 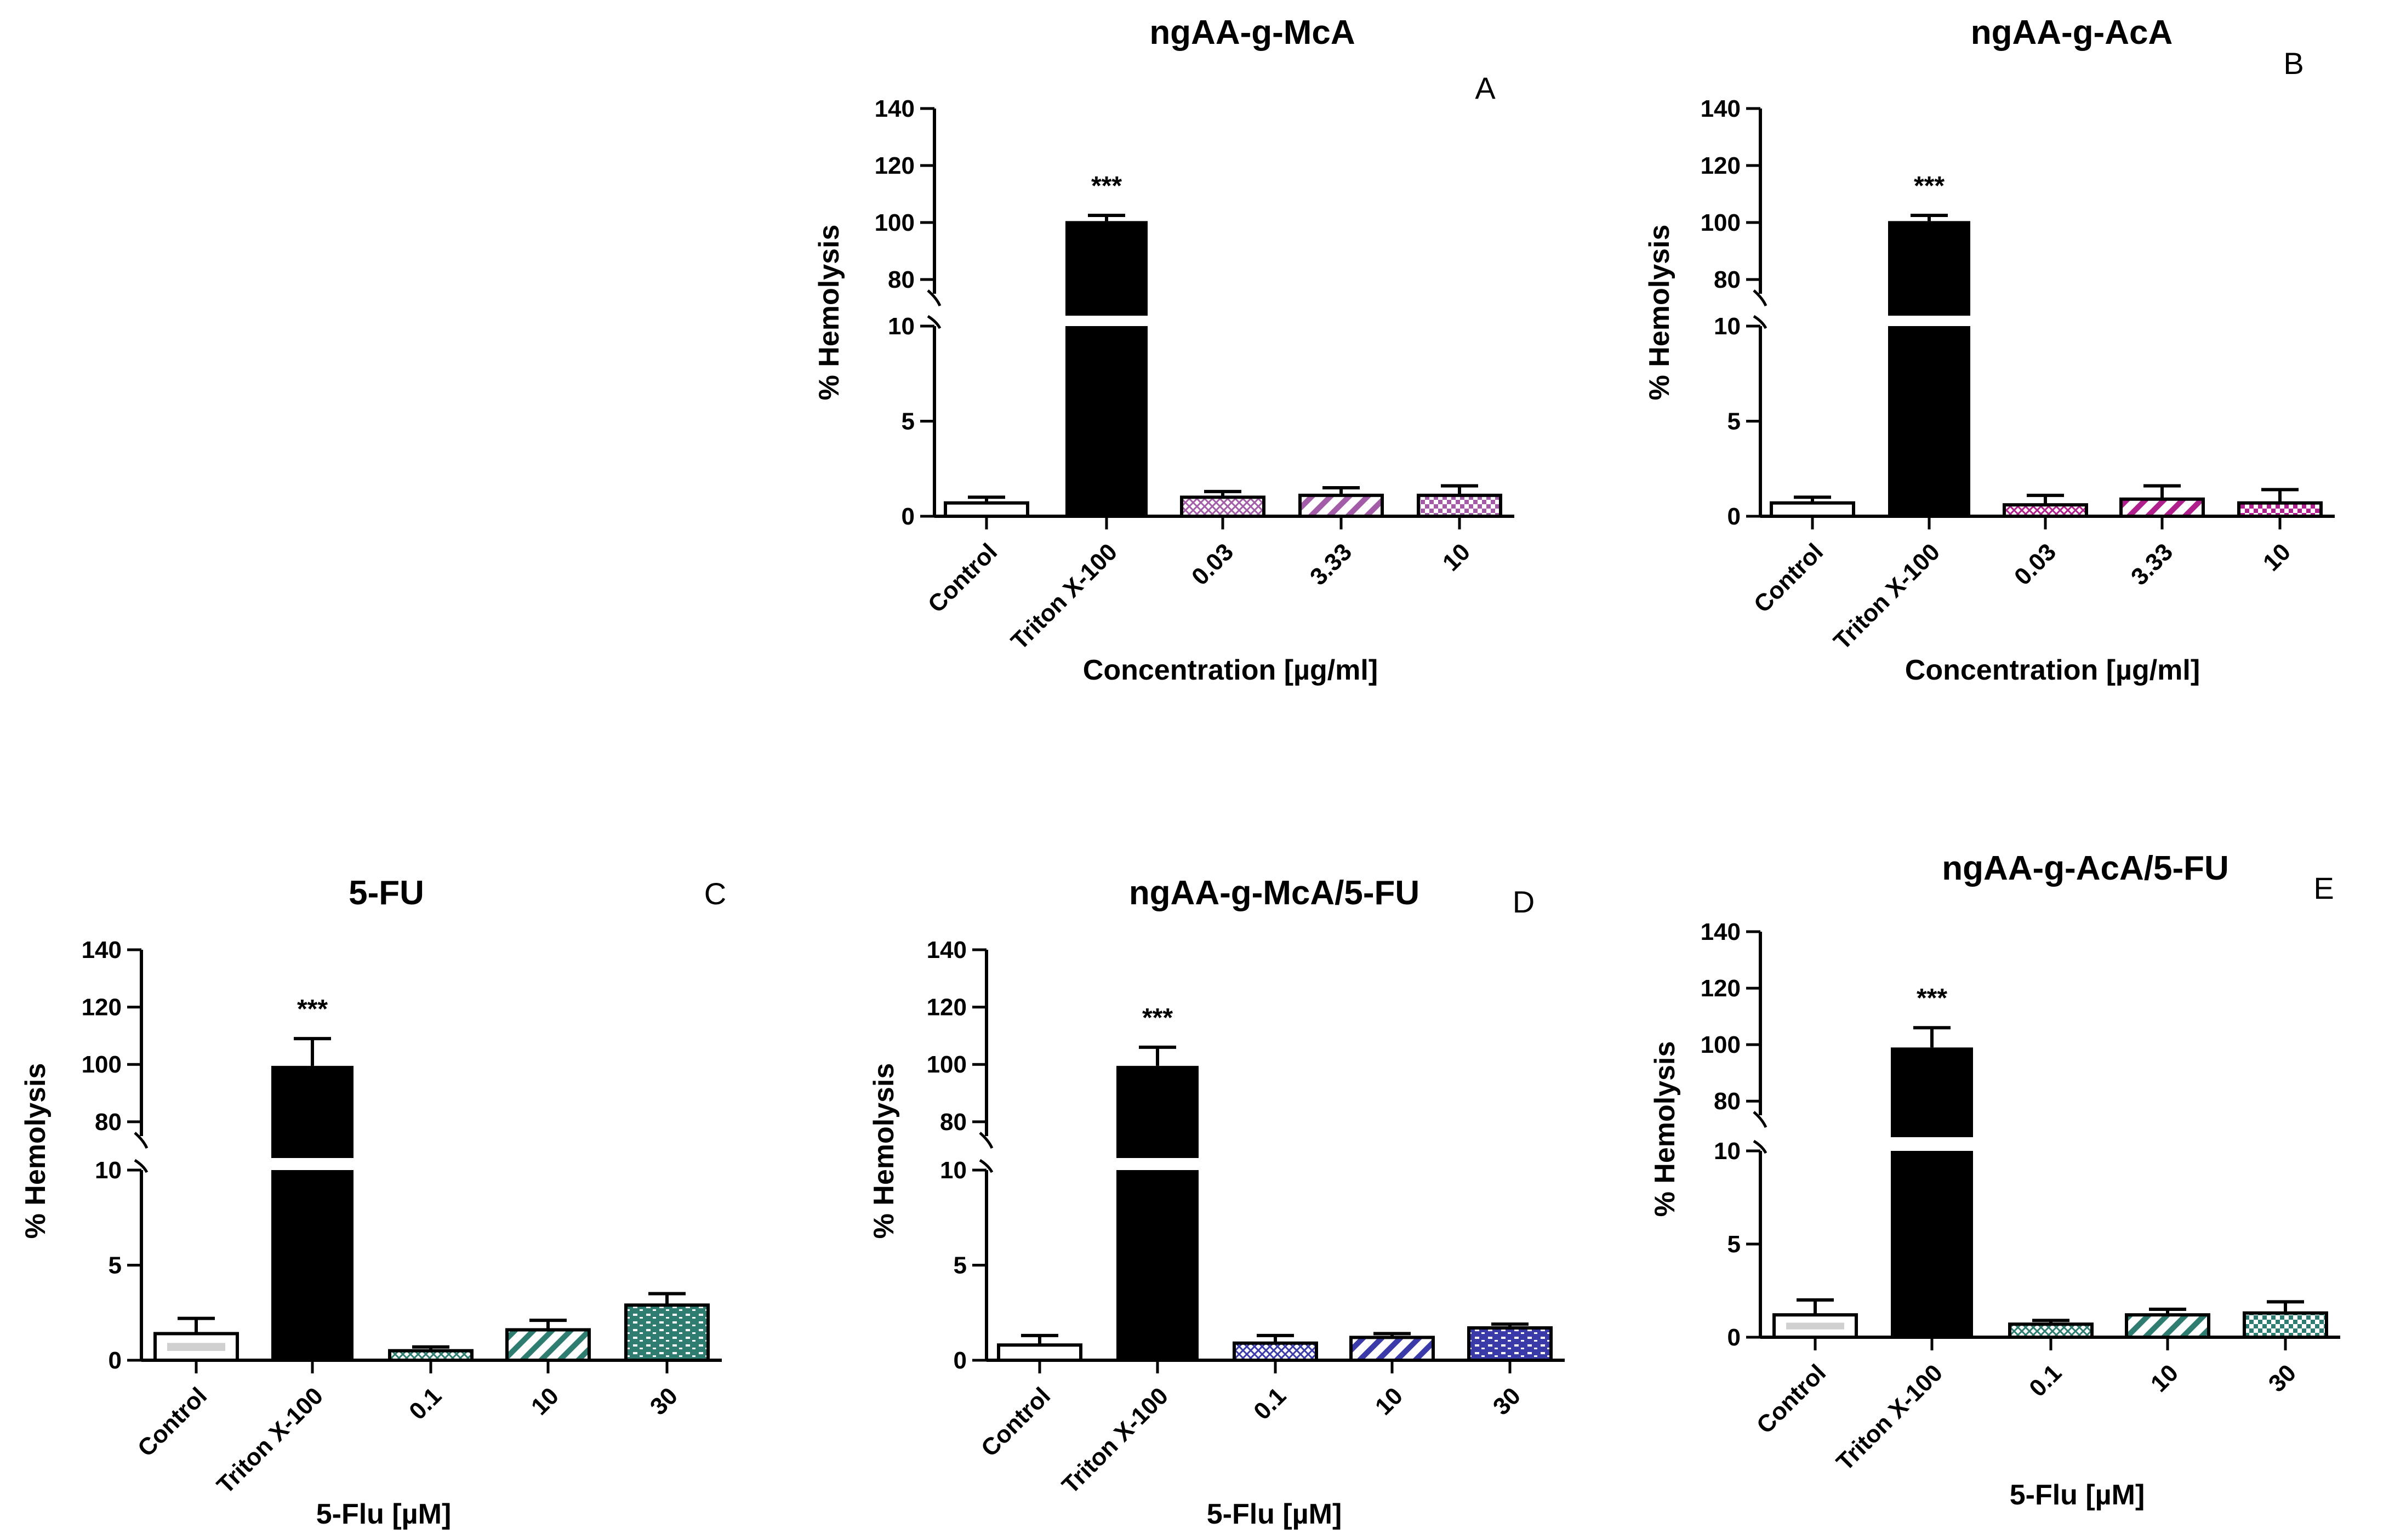 I want to click on chart-title: ngAA-g-AcA, so click(x=2072, y=33).